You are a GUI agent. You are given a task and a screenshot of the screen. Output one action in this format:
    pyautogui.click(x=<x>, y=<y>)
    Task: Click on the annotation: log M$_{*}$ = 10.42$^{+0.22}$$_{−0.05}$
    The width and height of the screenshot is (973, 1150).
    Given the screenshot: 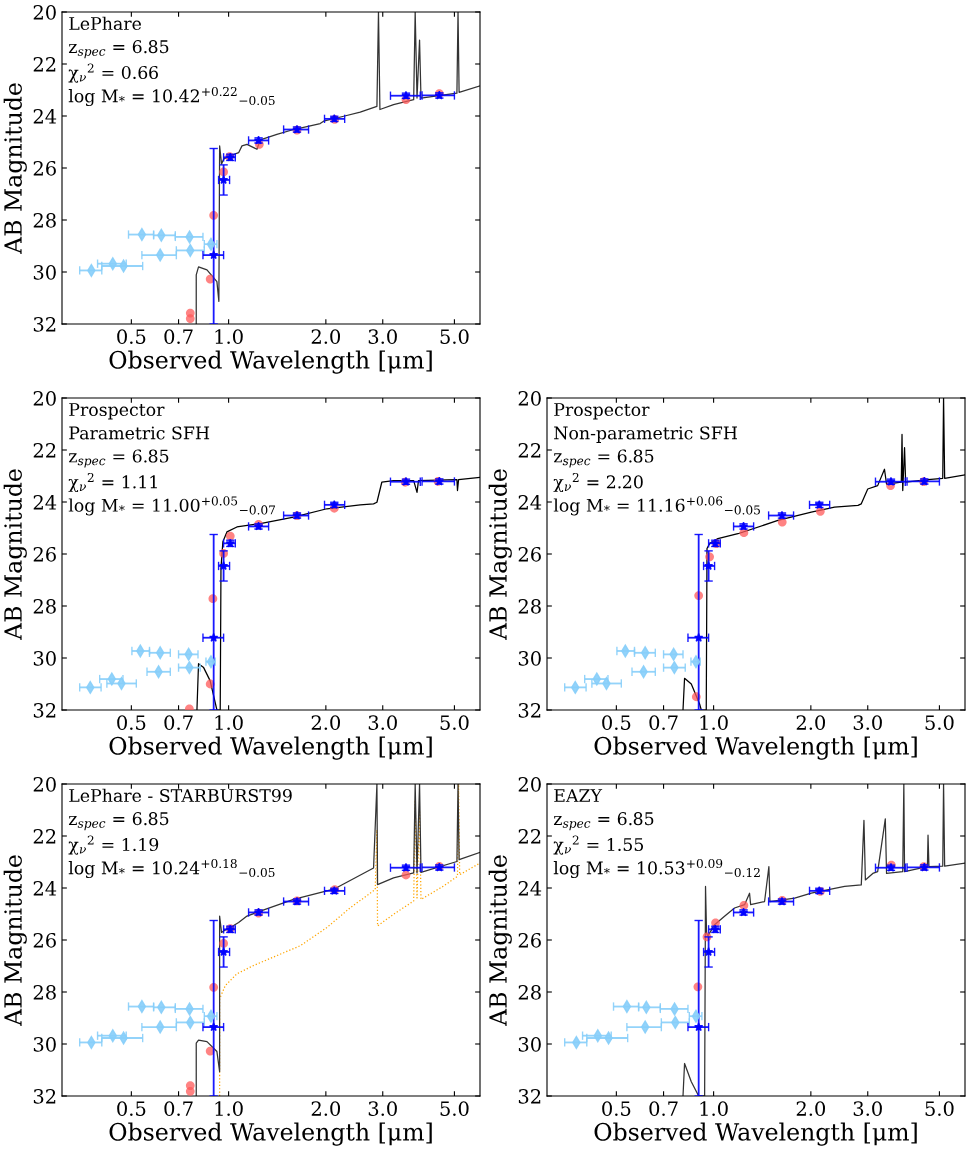 What is the action you would take?
    pyautogui.click(x=171, y=96)
    